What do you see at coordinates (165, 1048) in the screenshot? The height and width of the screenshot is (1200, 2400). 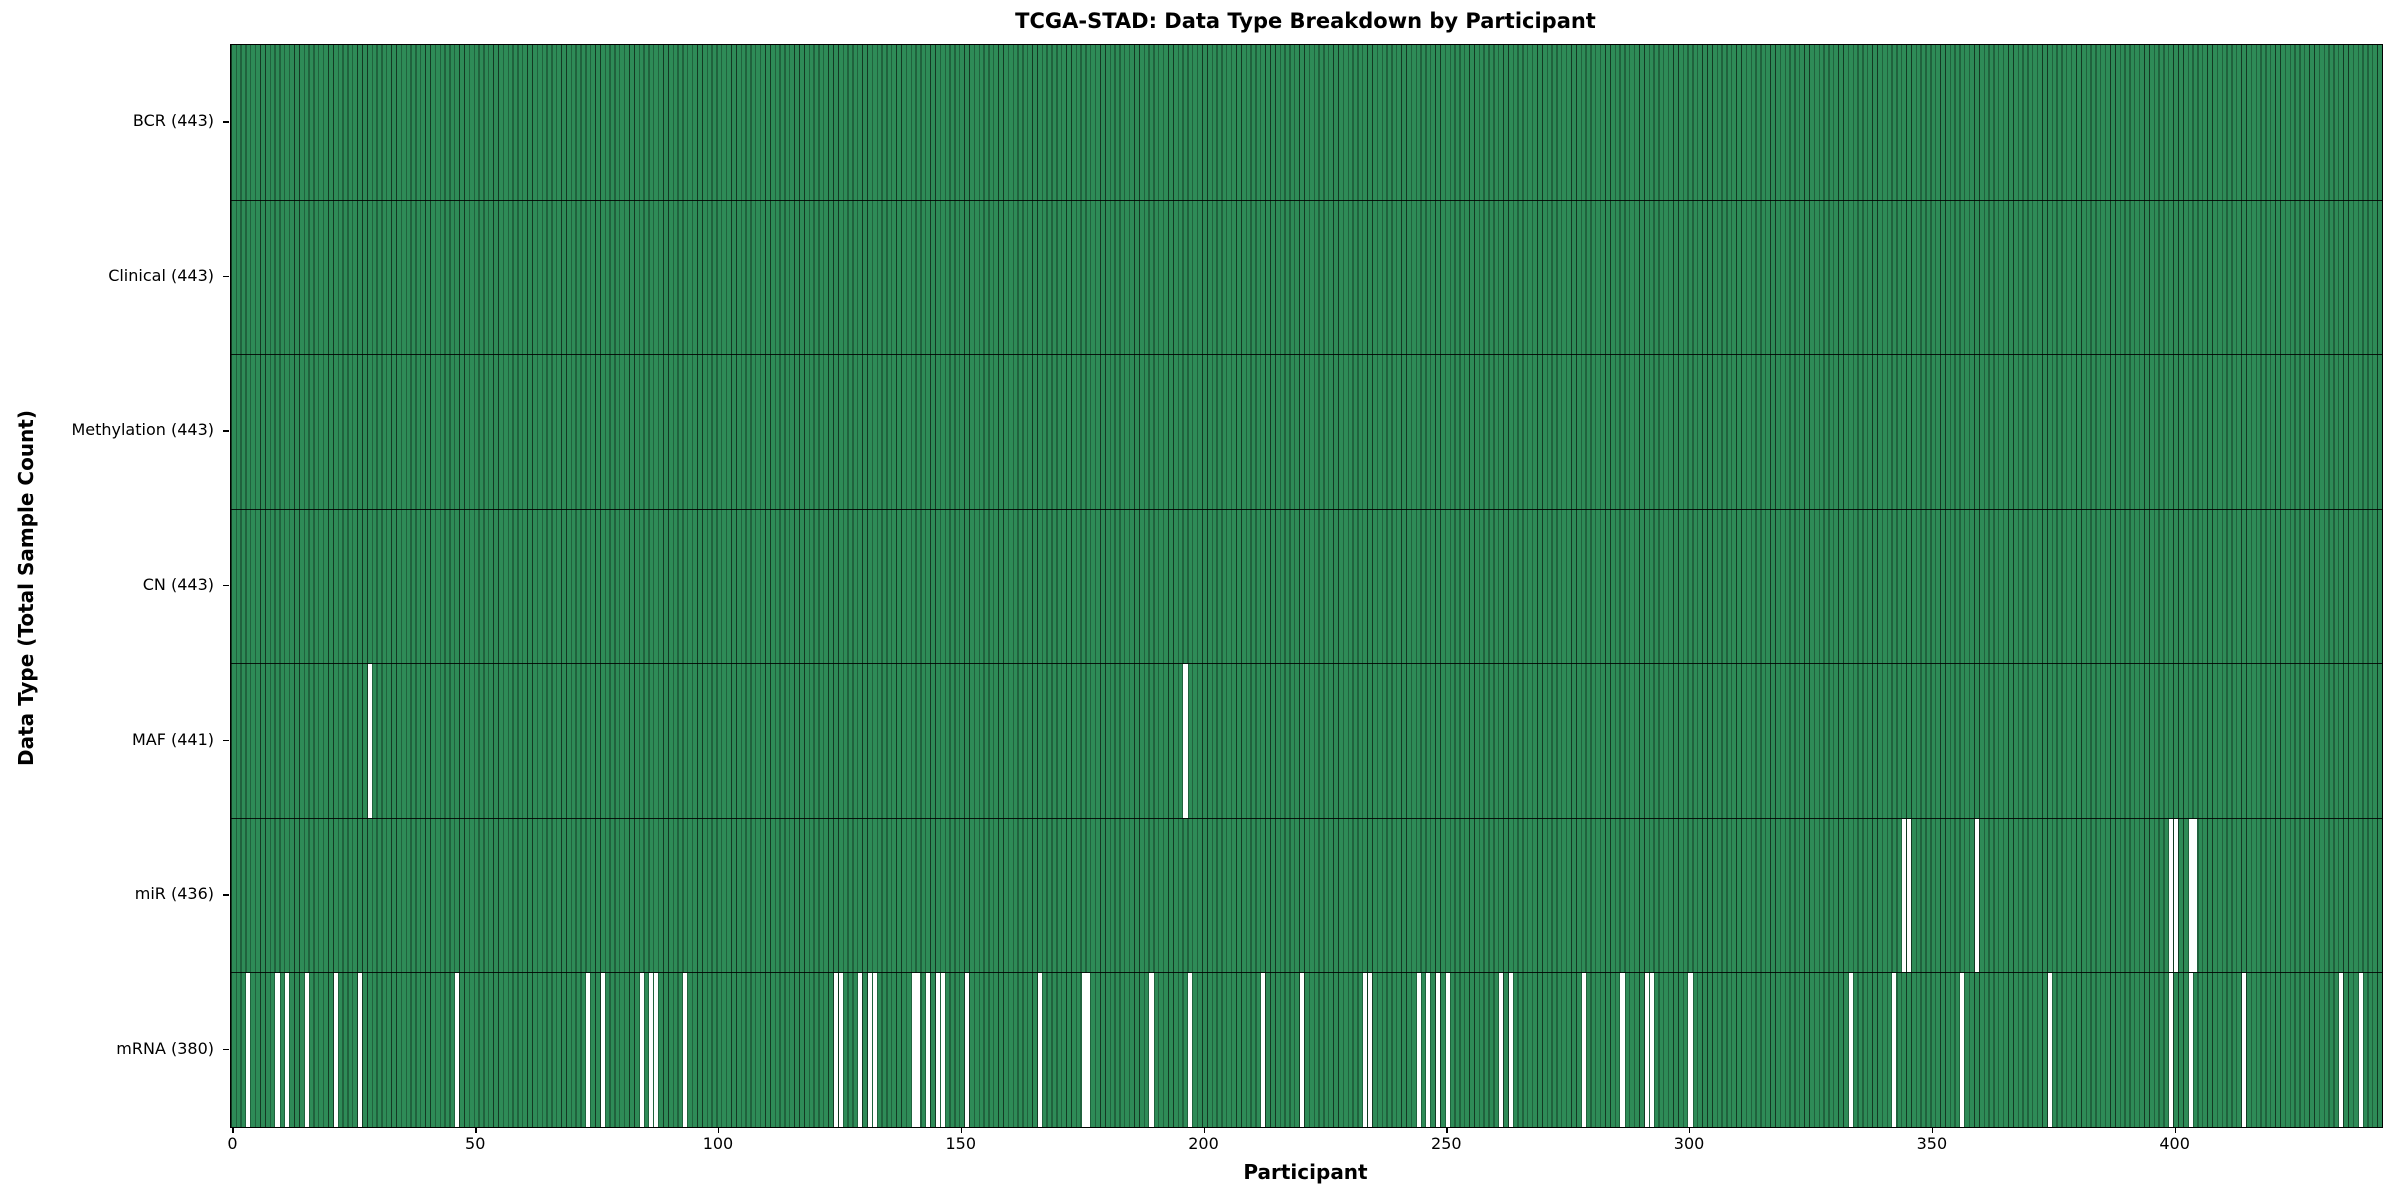 I see `y-tick-label-mRNA: mRNA (380)` at bounding box center [165, 1048].